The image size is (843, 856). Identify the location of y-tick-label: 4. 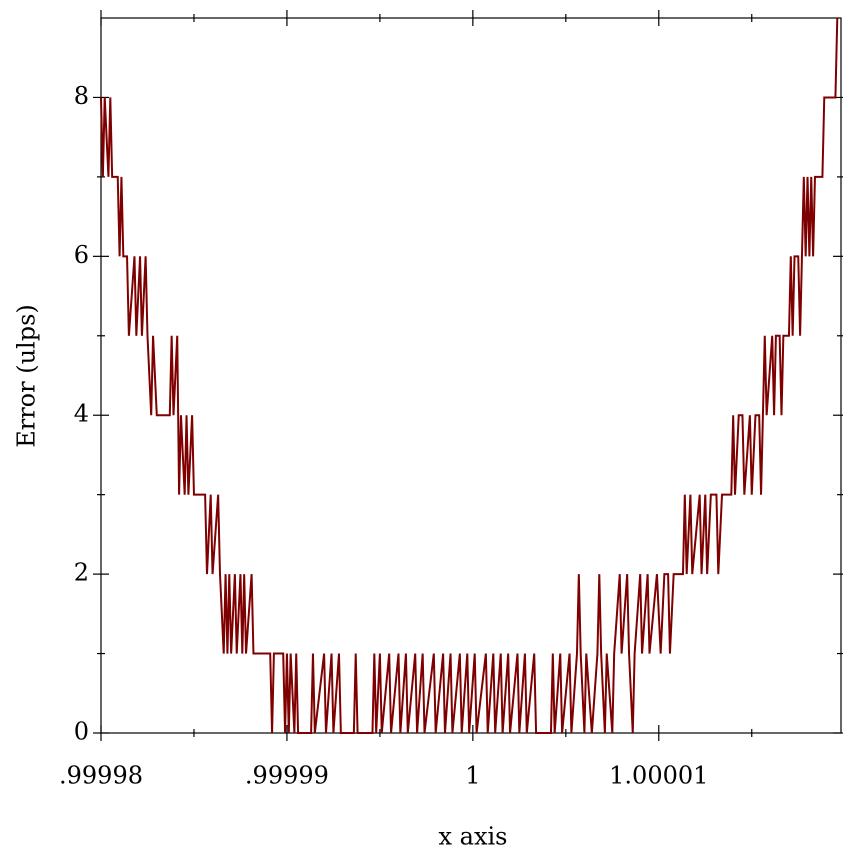
(81, 414).